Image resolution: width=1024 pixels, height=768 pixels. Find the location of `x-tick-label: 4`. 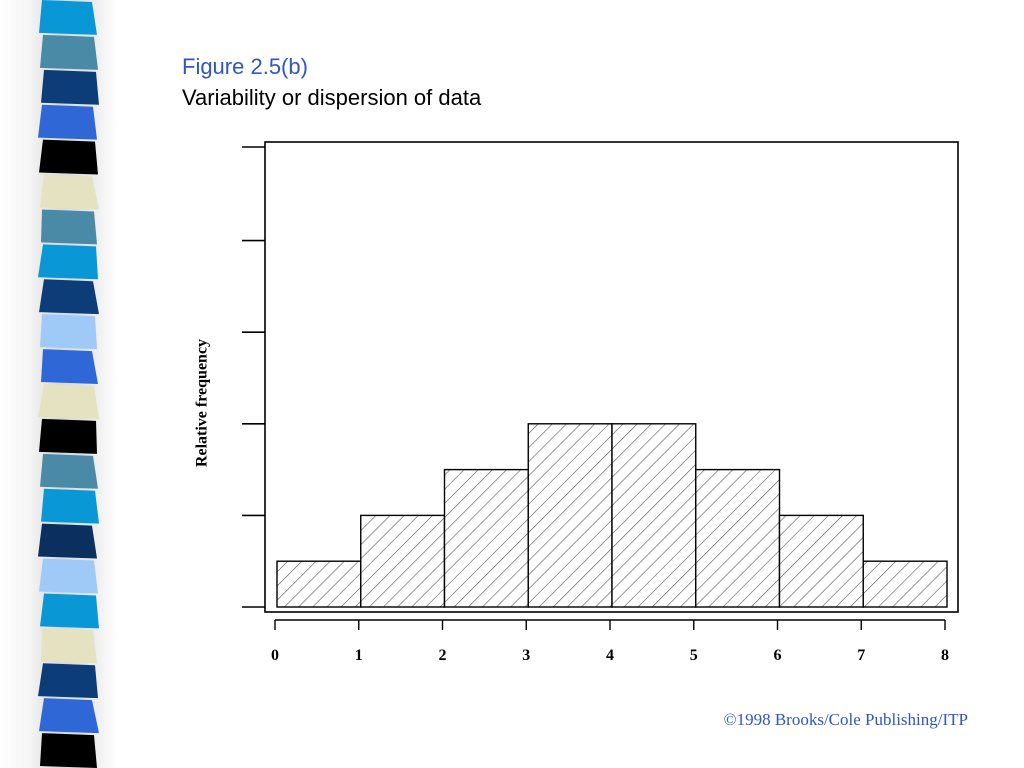

x-tick-label: 4 is located at coordinates (610, 655).